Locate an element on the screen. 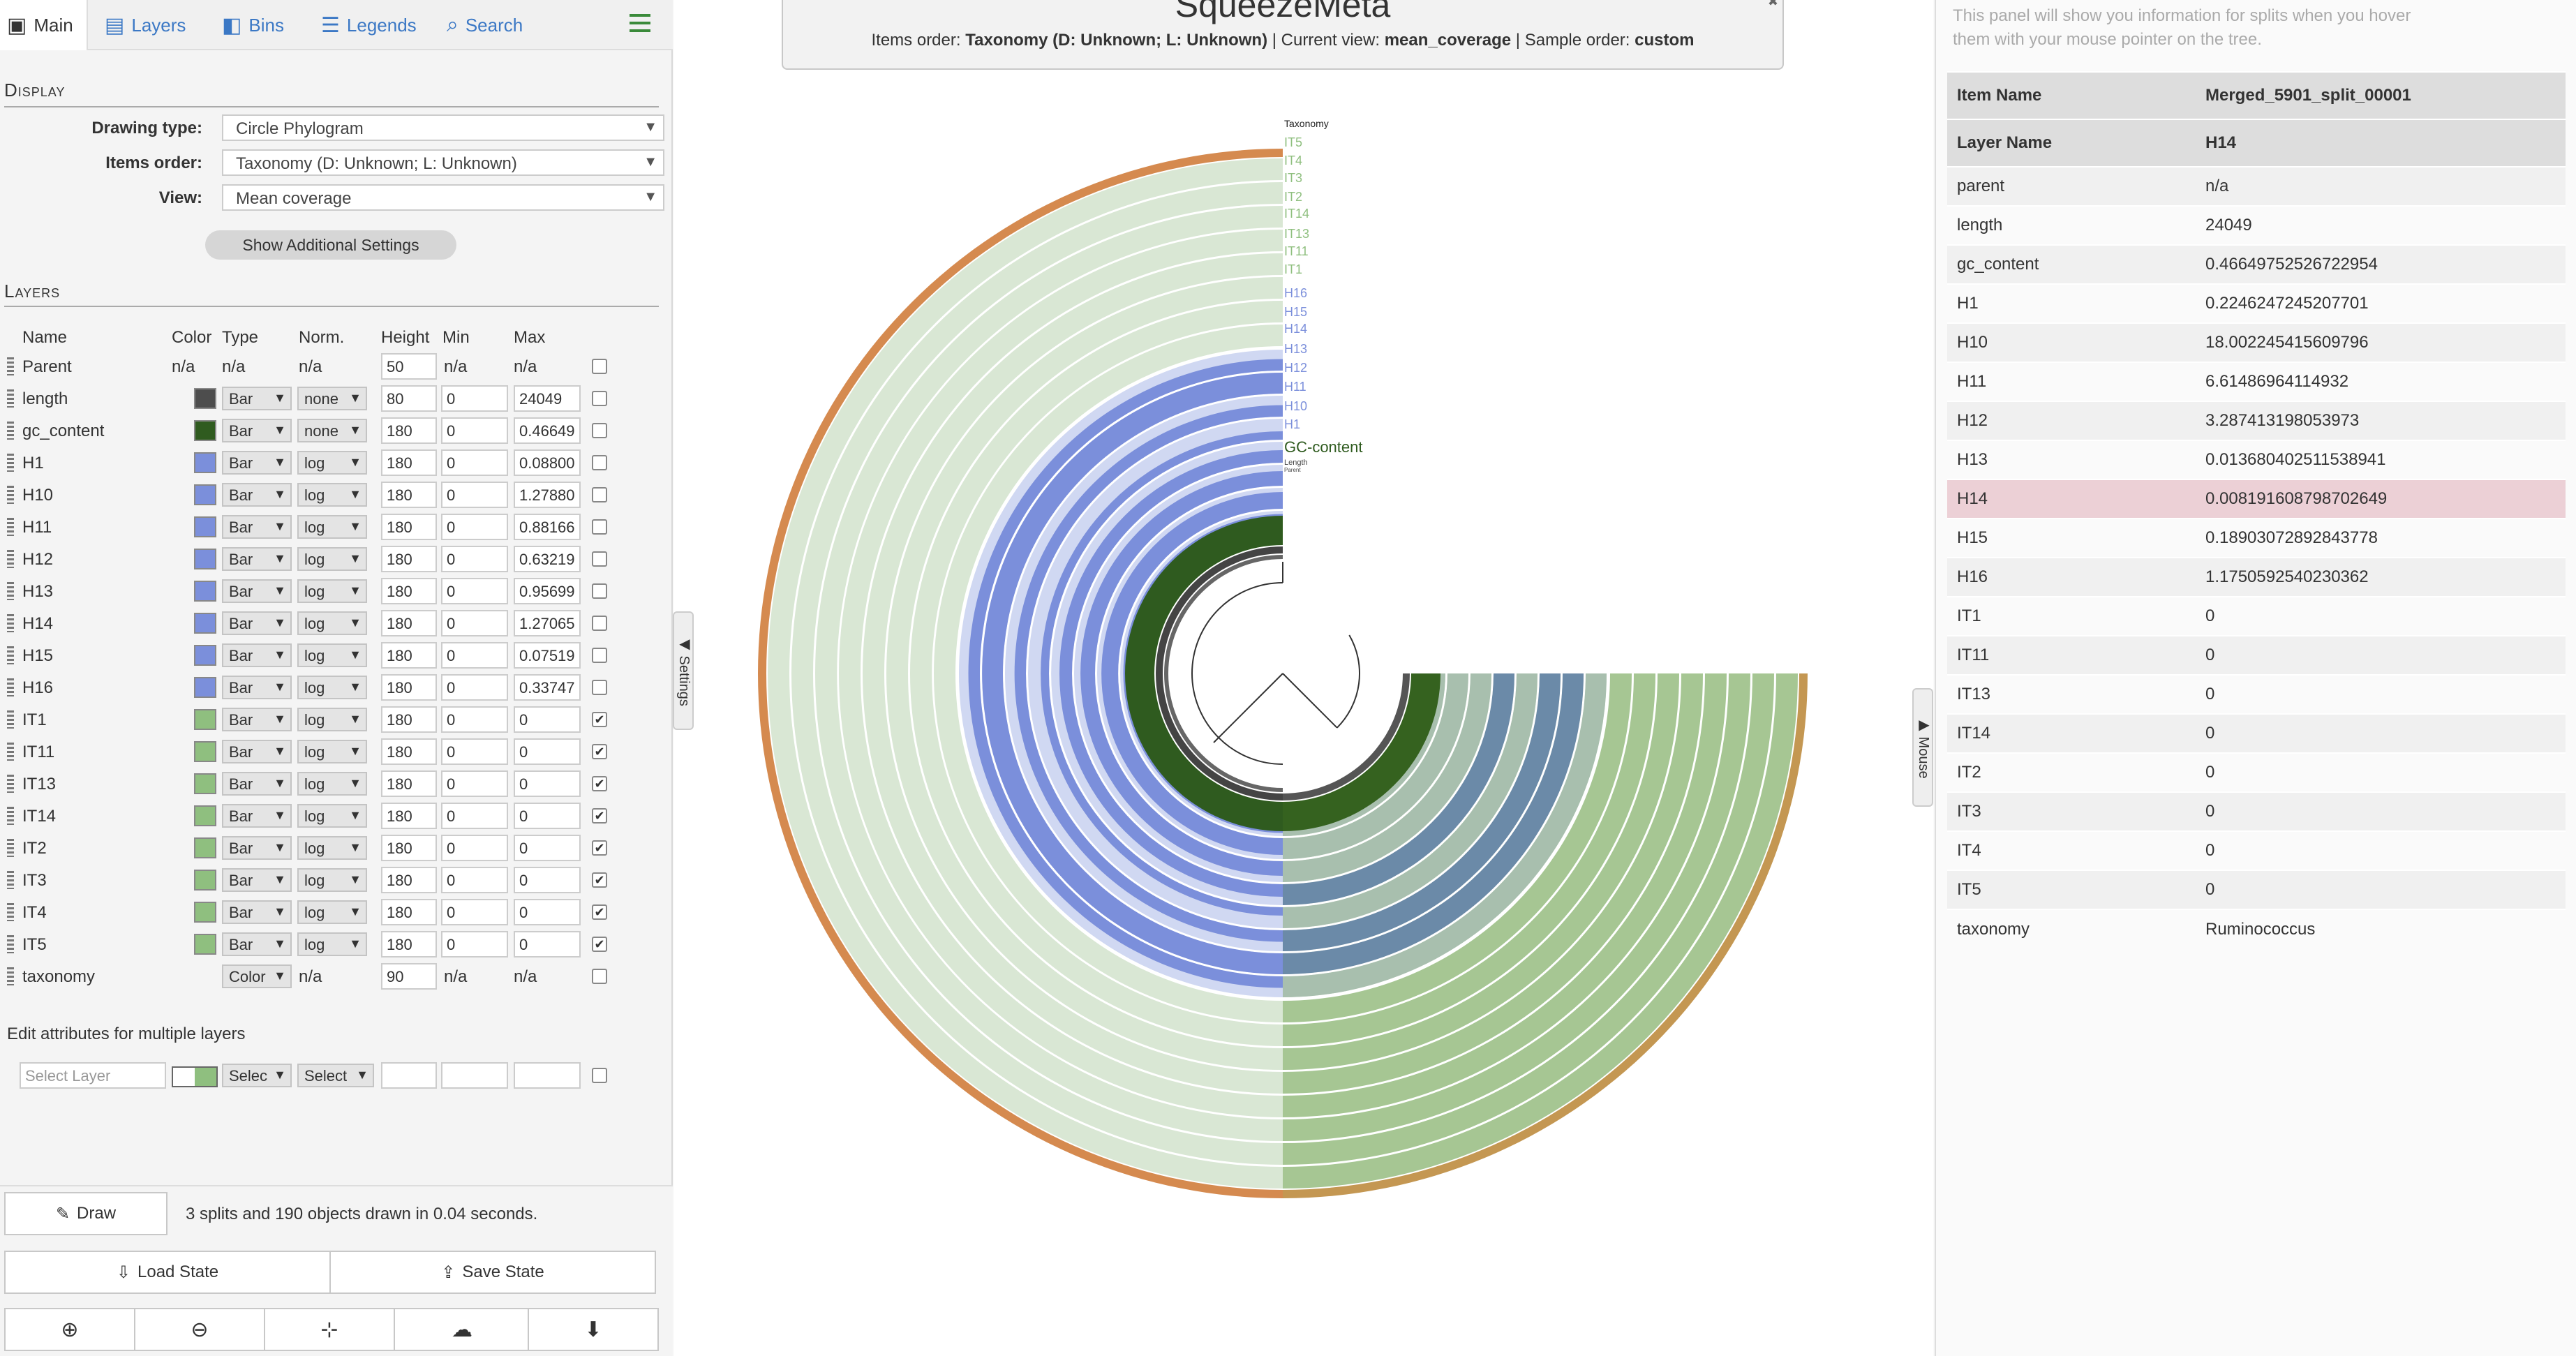 The image size is (2576, 1356). tab-bins: ◧ Bins is located at coordinates (253, 25).